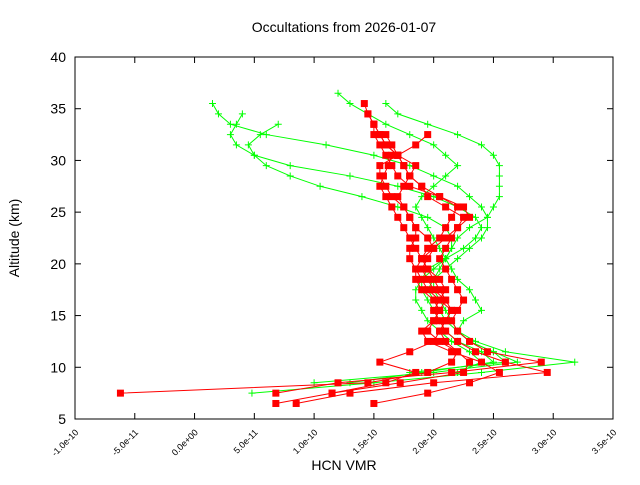 The image size is (640, 485). I want to click on x-tick-label: 1.0e-10, so click(305, 441).